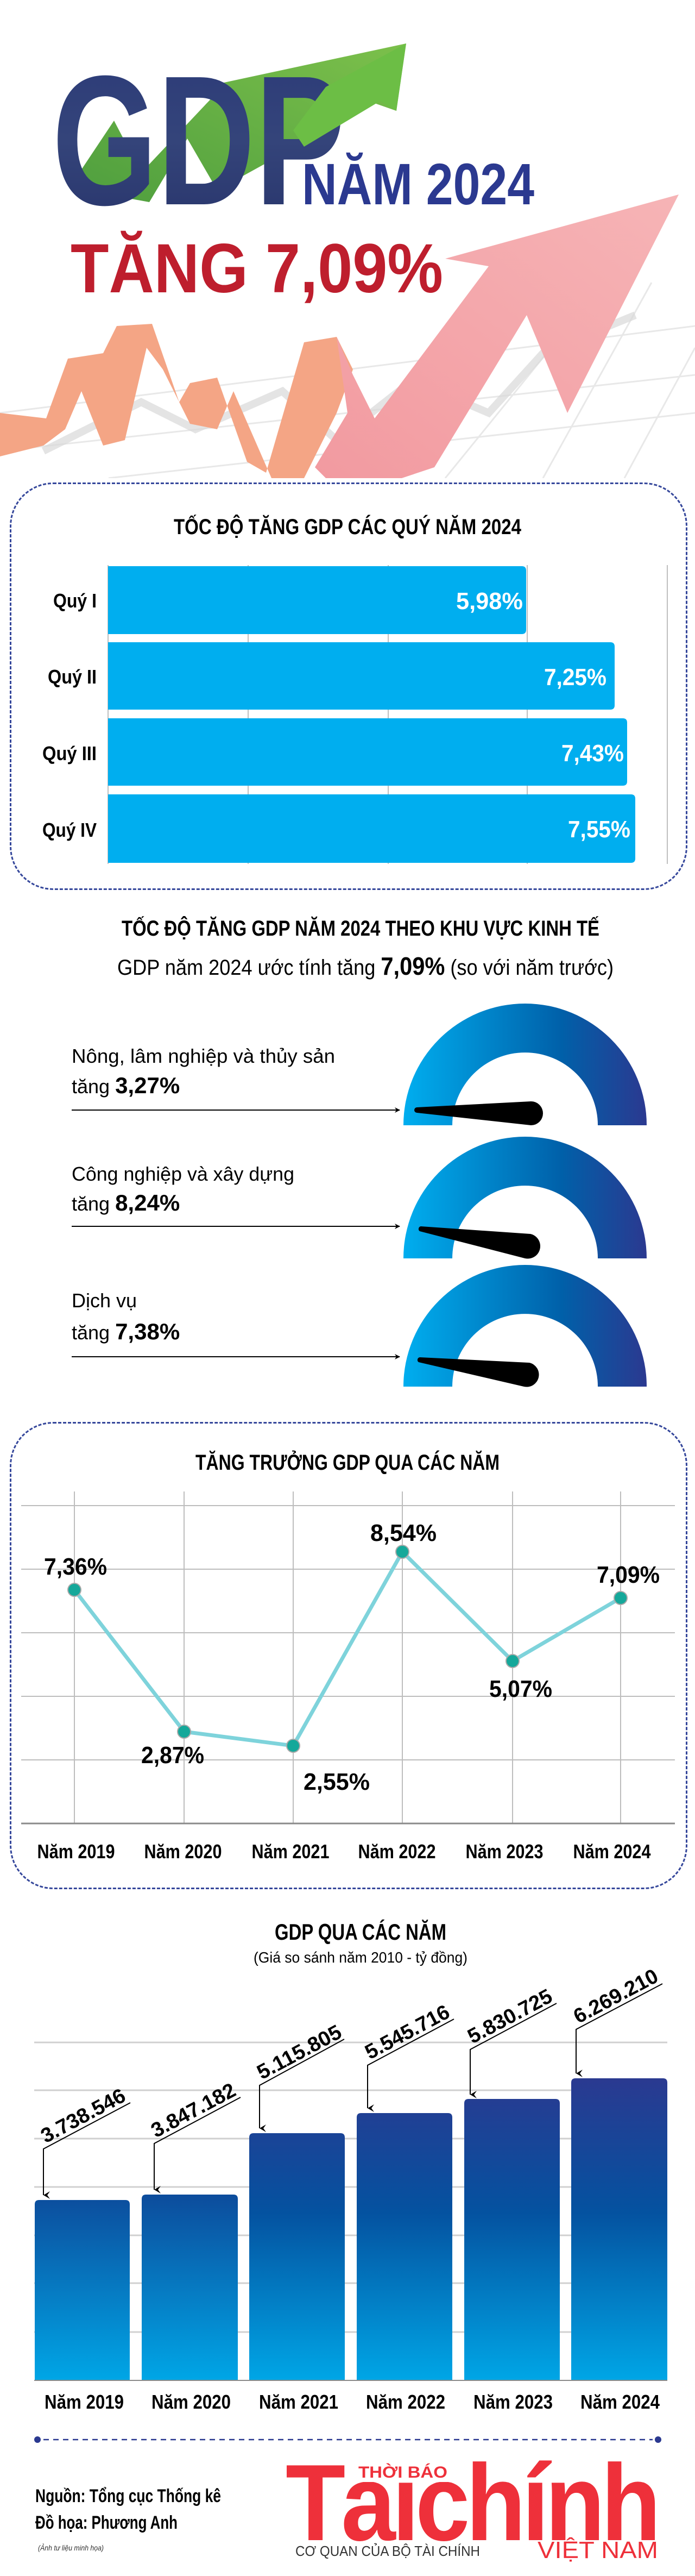 The image size is (695, 2576). What do you see at coordinates (106, 2522) in the screenshot?
I see `graphics-credit: Đồ họa: Phương Anh` at bounding box center [106, 2522].